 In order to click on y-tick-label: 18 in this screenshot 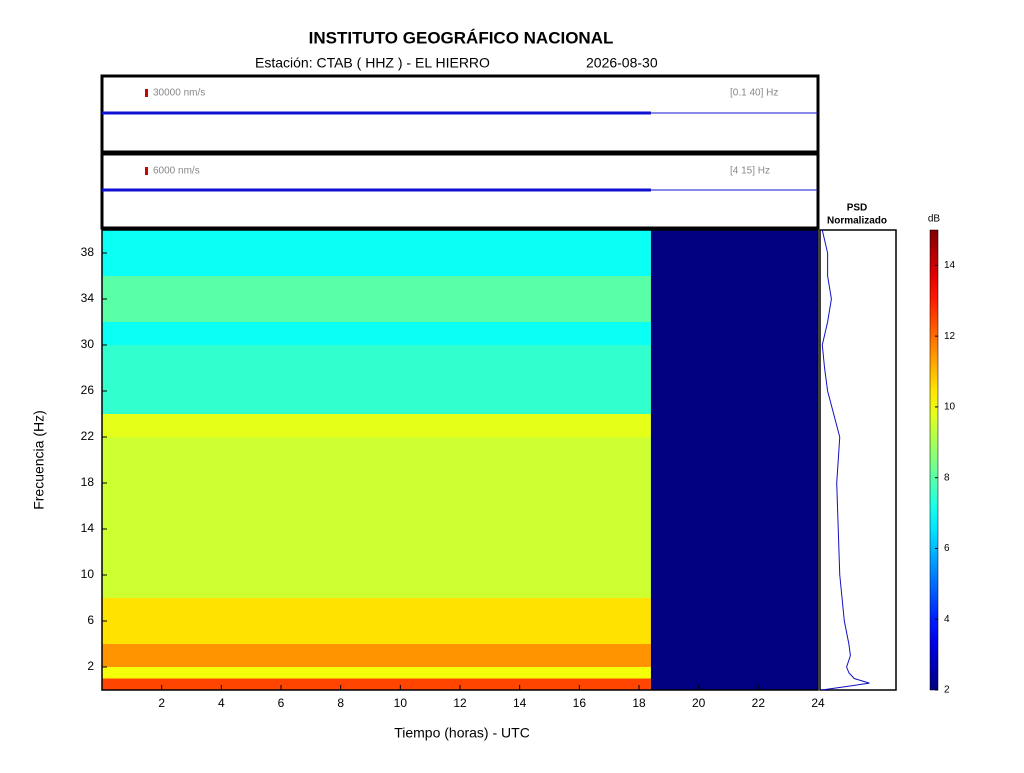, I will do `click(88, 482)`.